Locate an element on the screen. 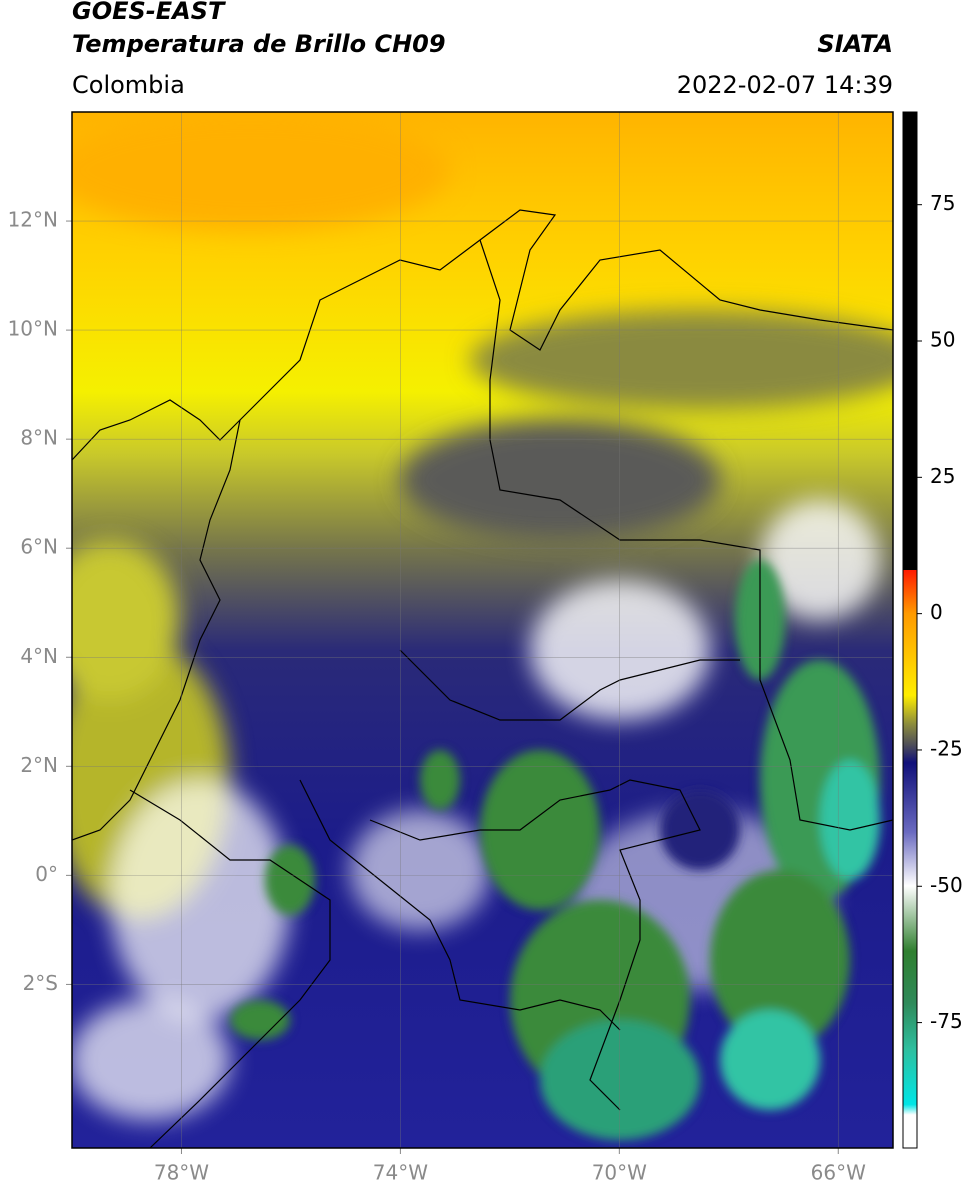 This screenshot has height=1194, width=966. lat-tick-label: 0° is located at coordinates (46, 874).